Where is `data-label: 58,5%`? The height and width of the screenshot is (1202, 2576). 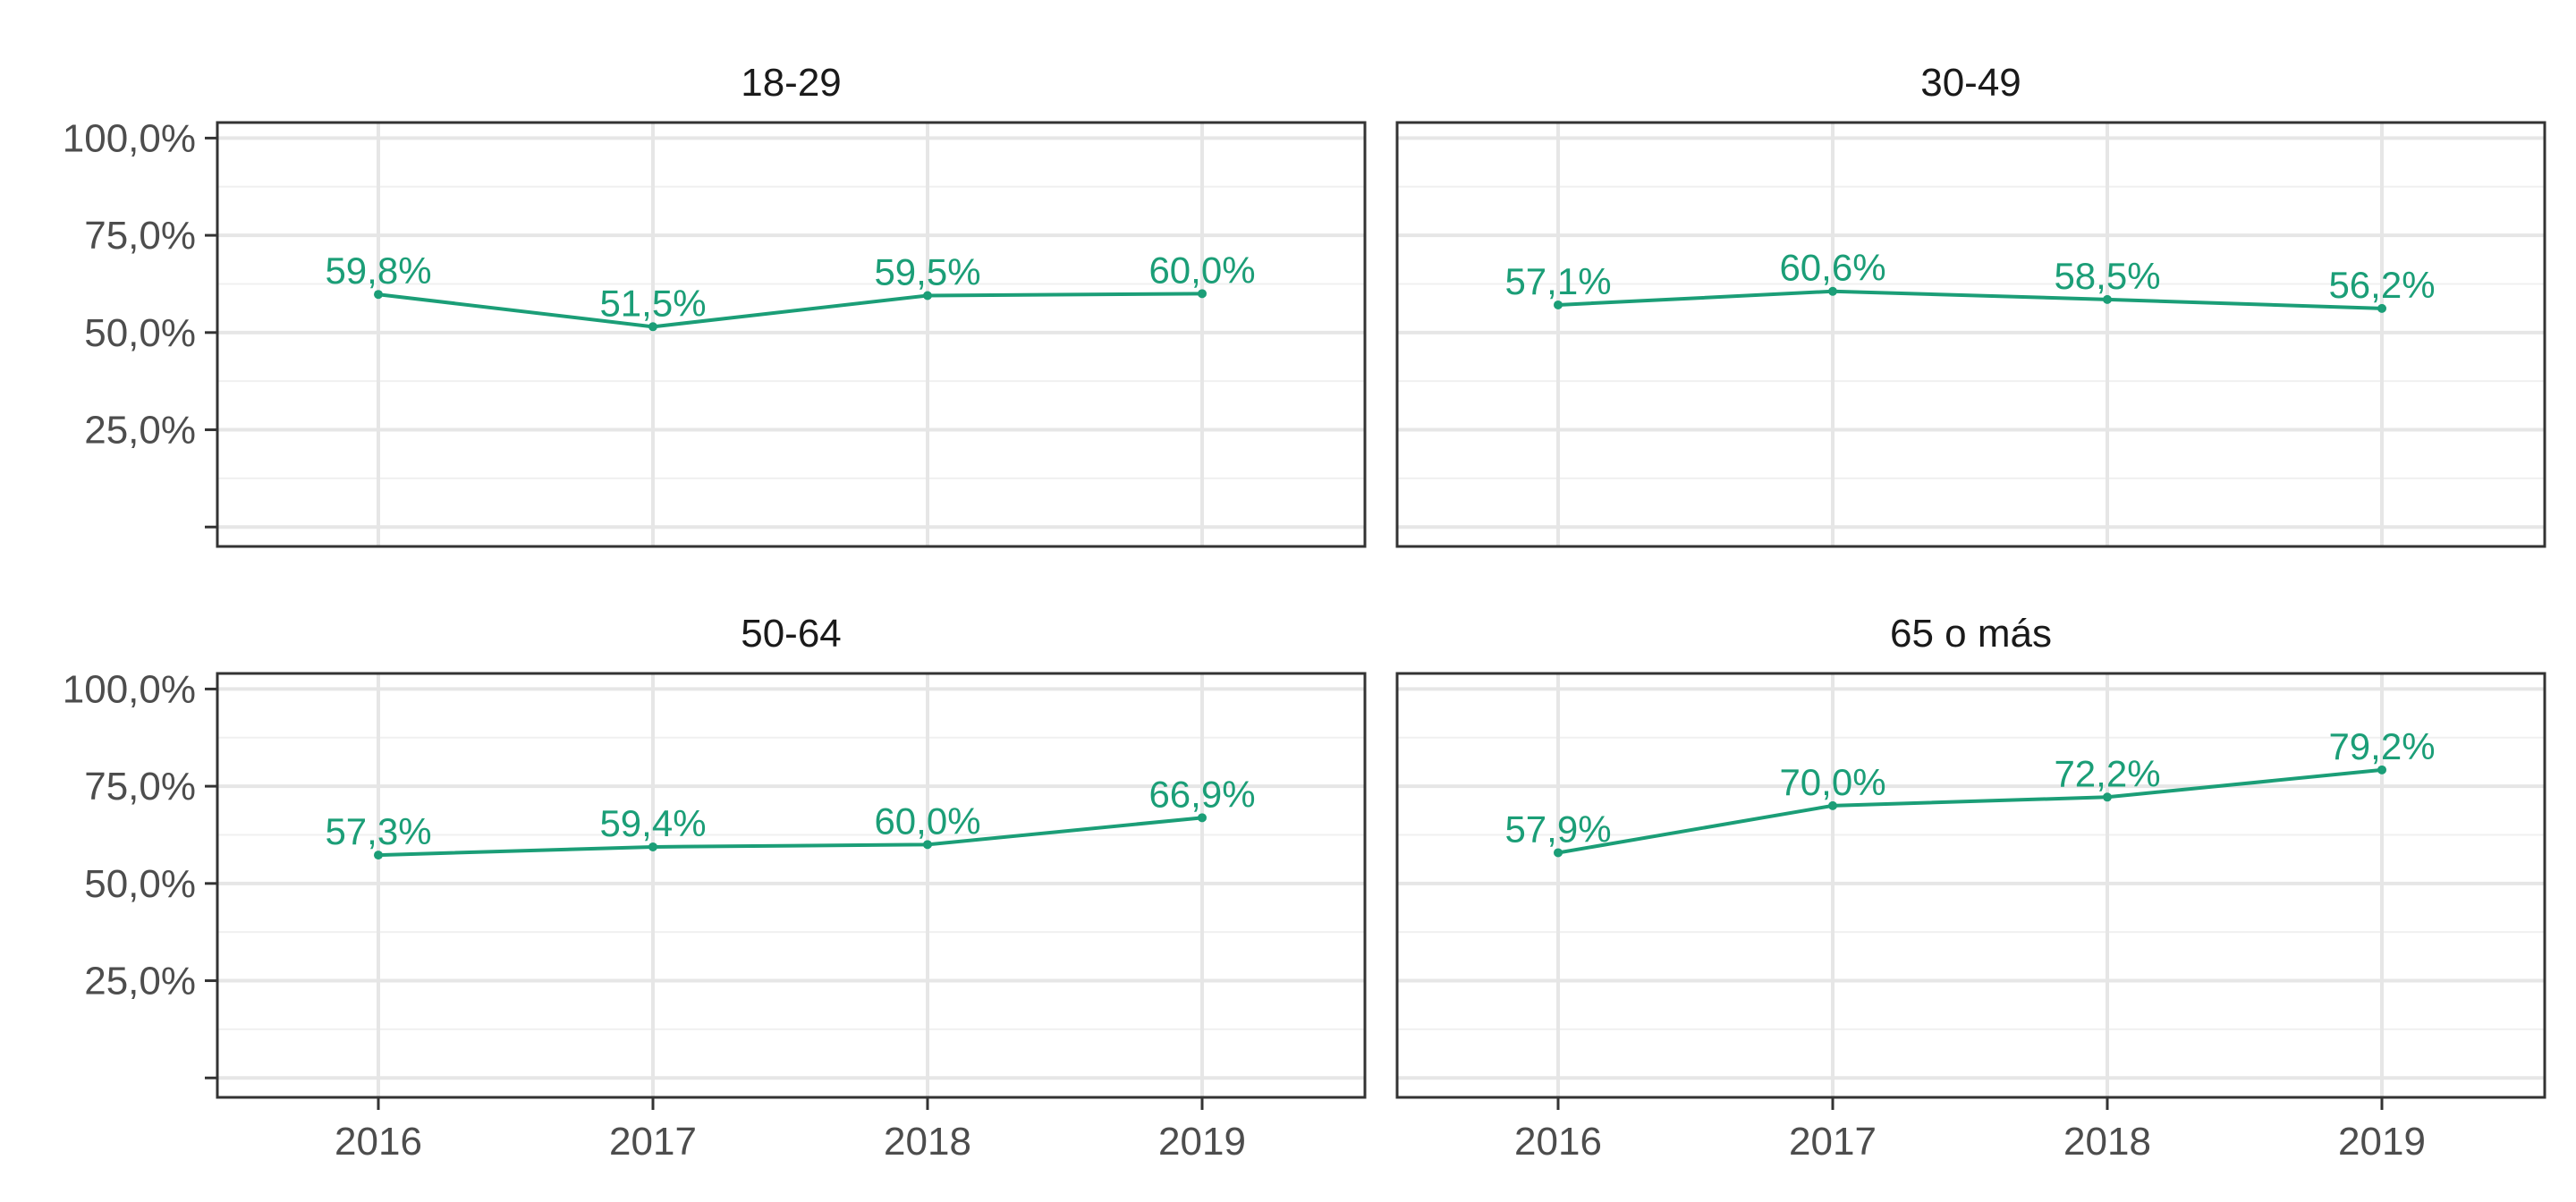 data-label: 58,5% is located at coordinates (2107, 276).